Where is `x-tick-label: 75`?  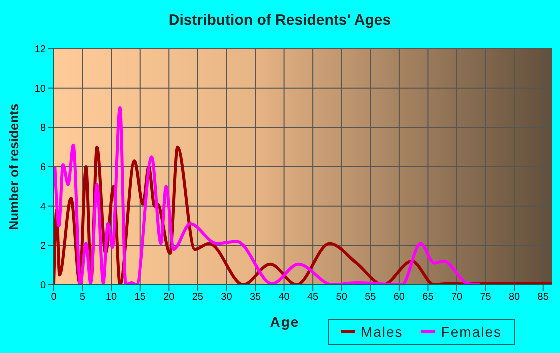 x-tick-label: 75 is located at coordinates (486, 298).